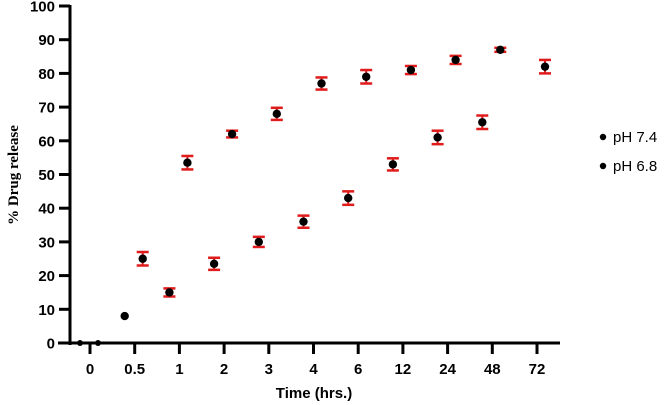 This screenshot has height=405, width=666. I want to click on x-tick-label: 48, so click(492, 369).